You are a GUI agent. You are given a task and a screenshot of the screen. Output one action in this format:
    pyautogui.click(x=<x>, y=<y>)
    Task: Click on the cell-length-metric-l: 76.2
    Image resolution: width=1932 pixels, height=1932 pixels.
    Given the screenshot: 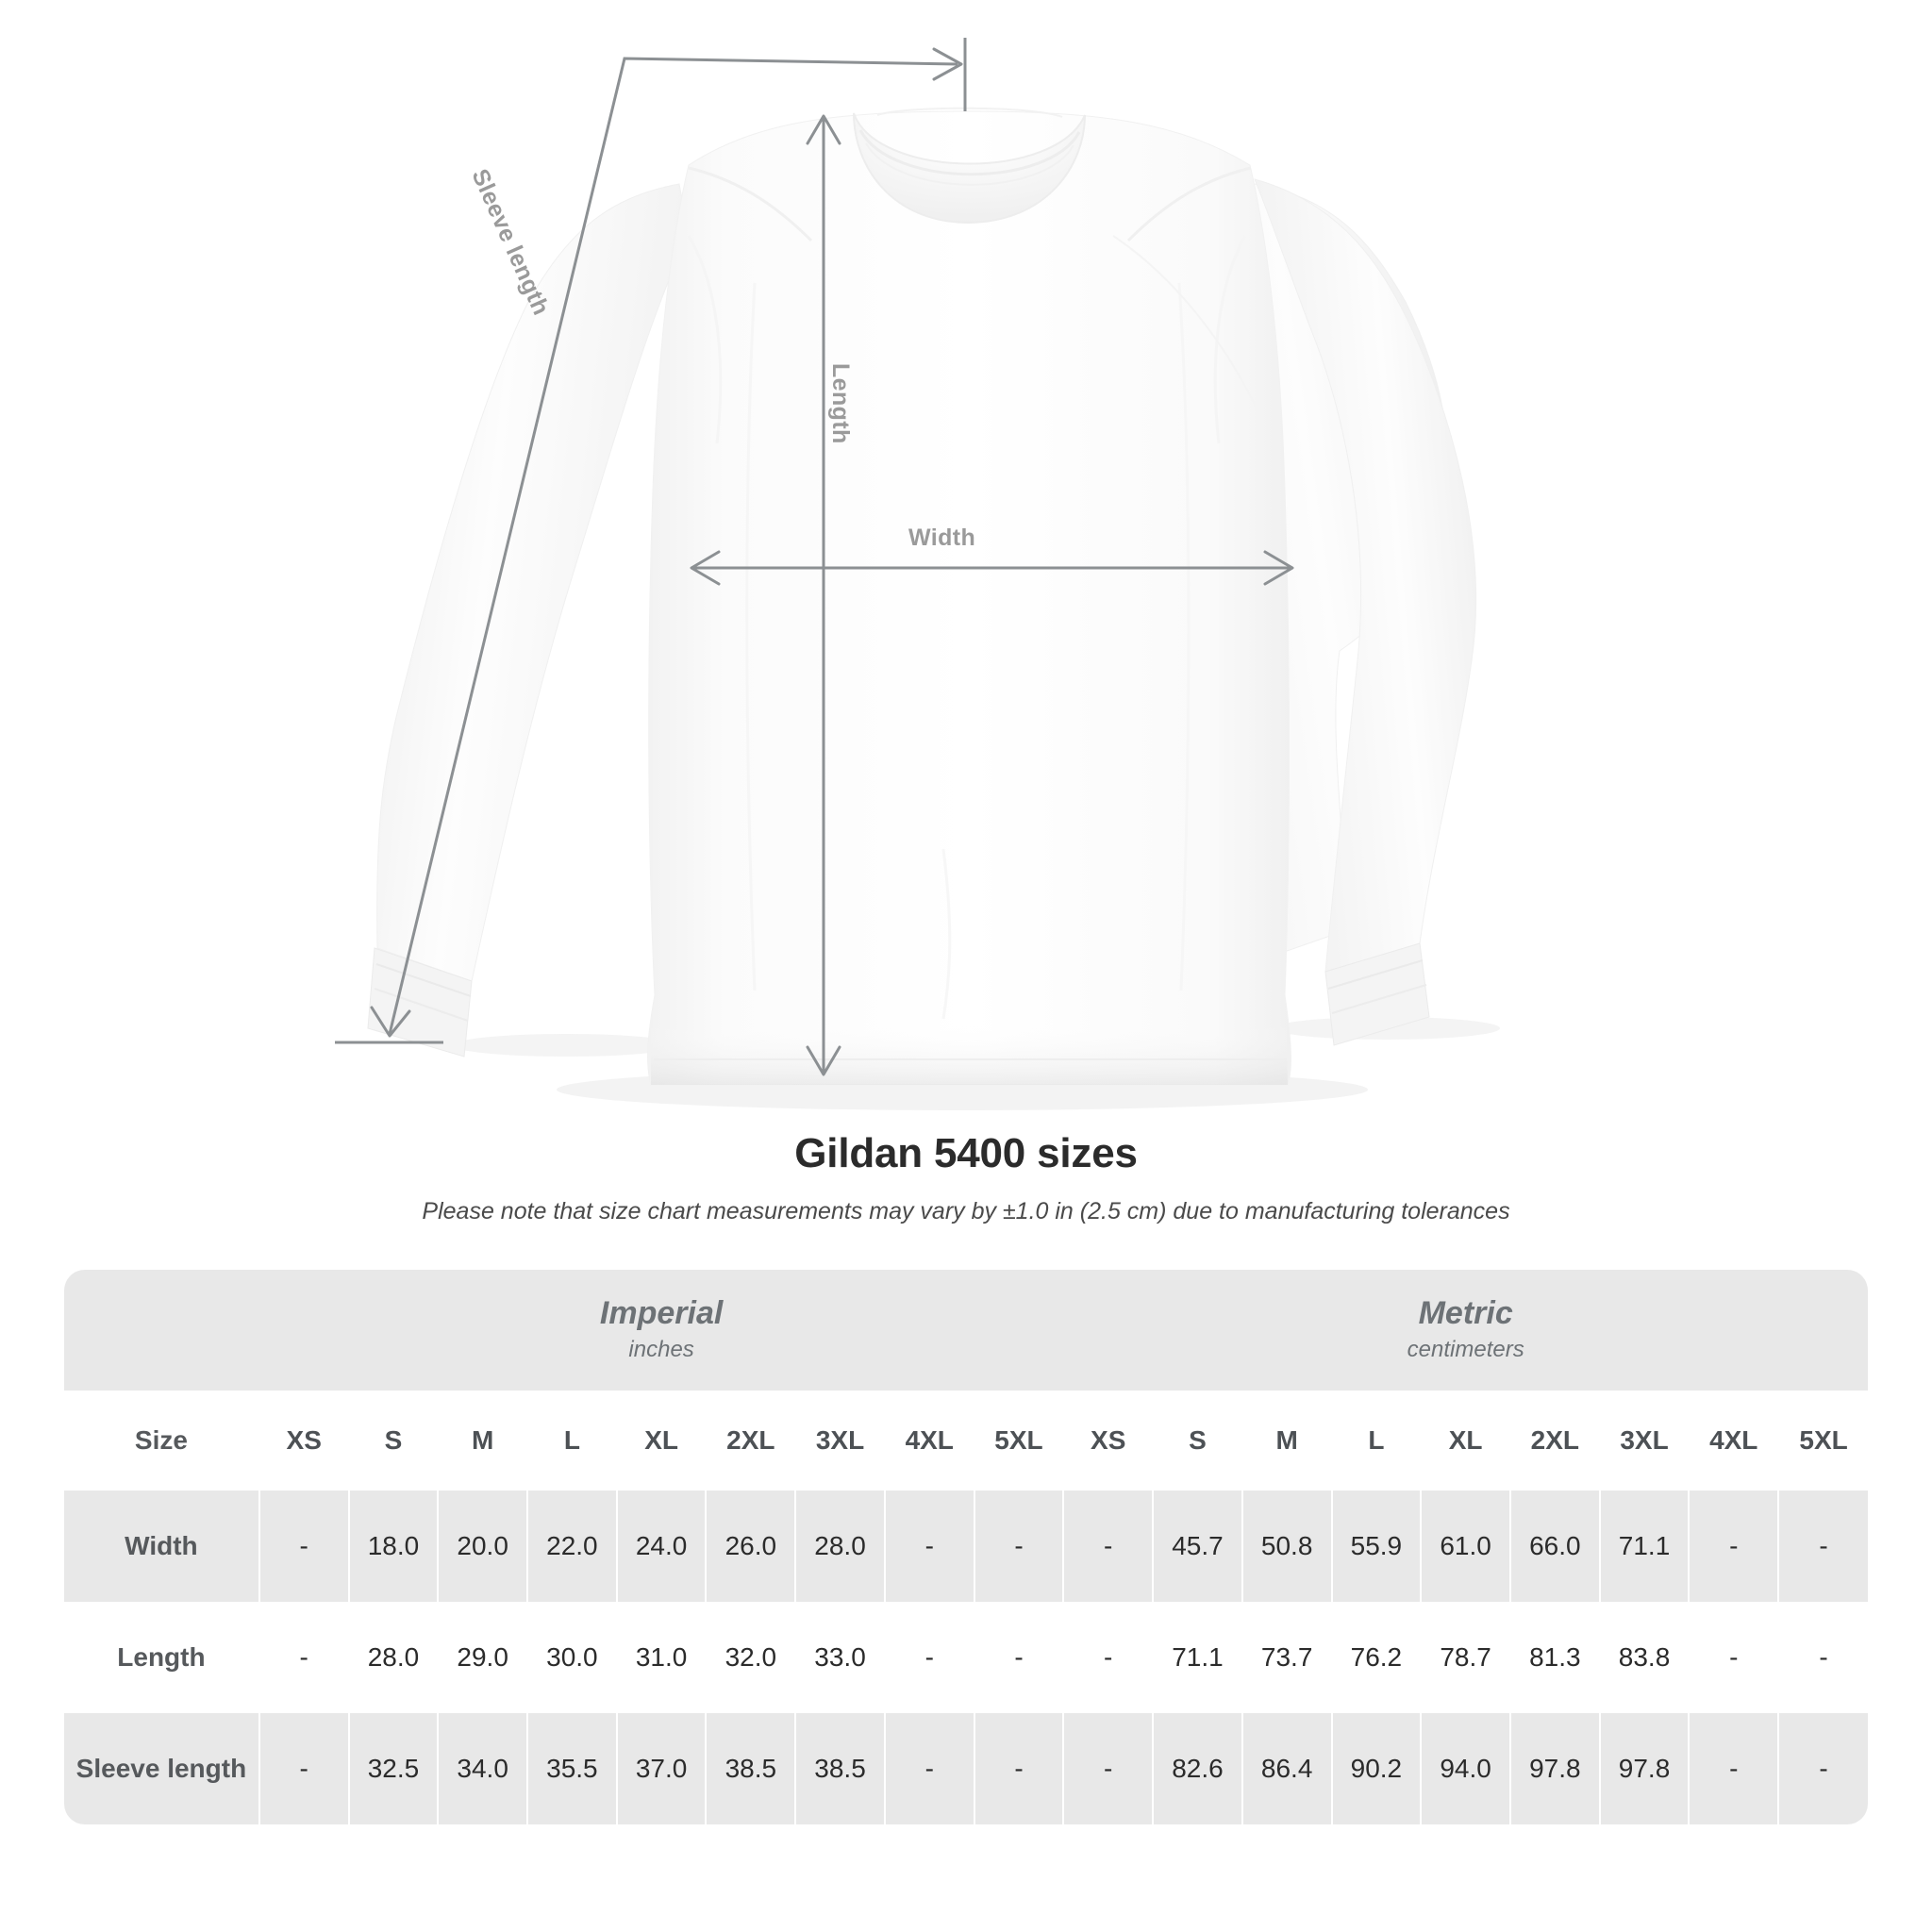 What is the action you would take?
    pyautogui.click(x=1376, y=1657)
    